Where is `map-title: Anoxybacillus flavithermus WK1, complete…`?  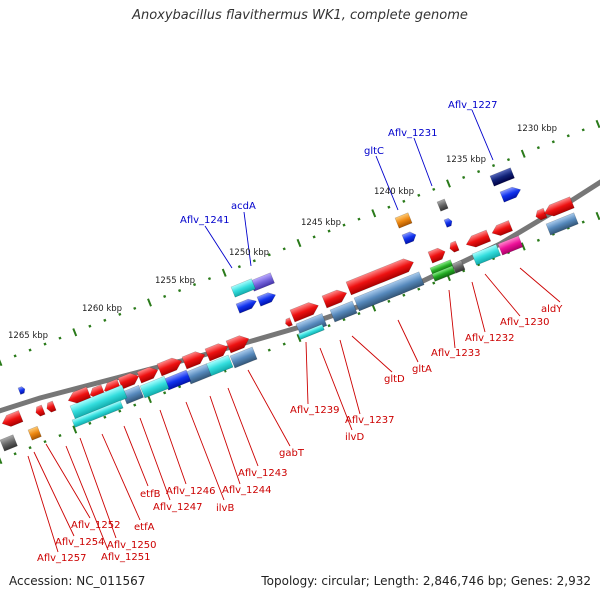
map-title: Anoxybacillus flavithermus WK1, complete… is located at coordinates (300, 15).